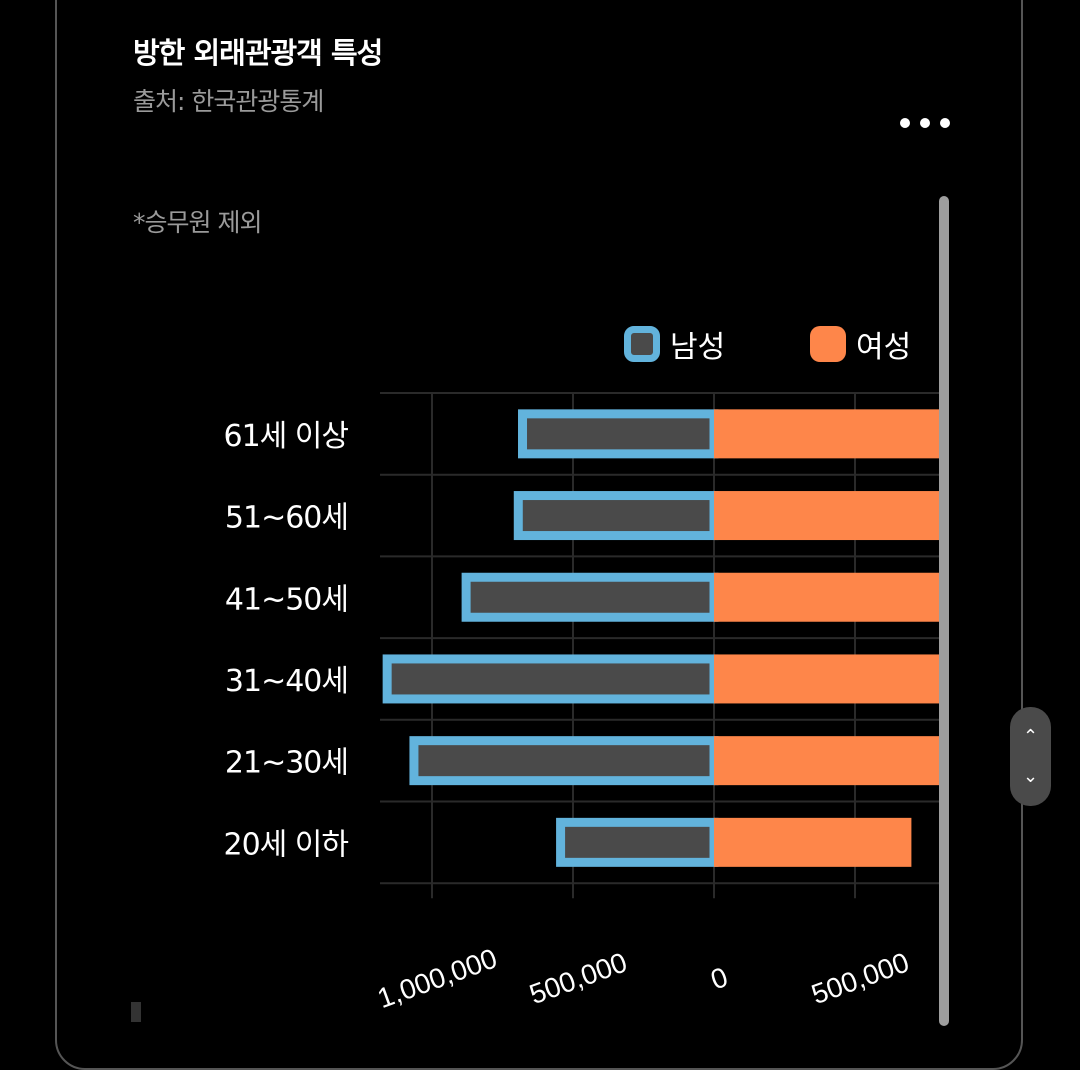 Image resolution: width=1080 pixels, height=1070 pixels. What do you see at coordinates (197, 222) in the screenshot?
I see `chart-note: *승무원 제외` at bounding box center [197, 222].